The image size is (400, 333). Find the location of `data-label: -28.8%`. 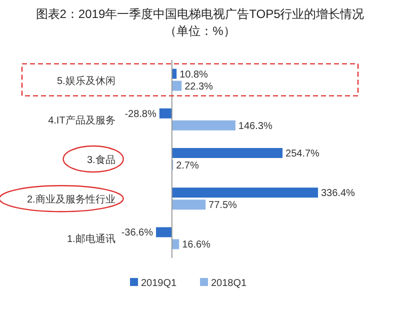

data-label: -28.8% is located at coordinates (140, 114).